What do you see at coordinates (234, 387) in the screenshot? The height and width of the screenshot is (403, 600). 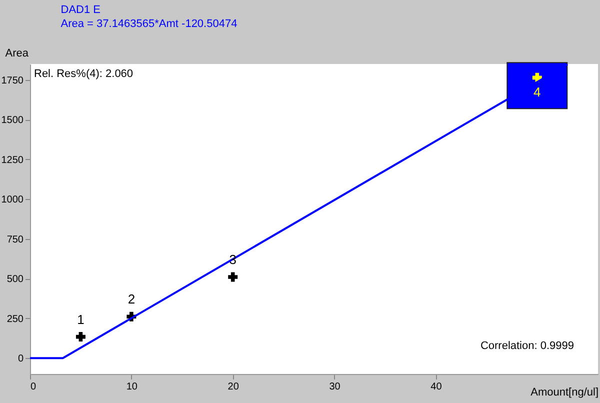 I see `x-tick-label: 20` at bounding box center [234, 387].